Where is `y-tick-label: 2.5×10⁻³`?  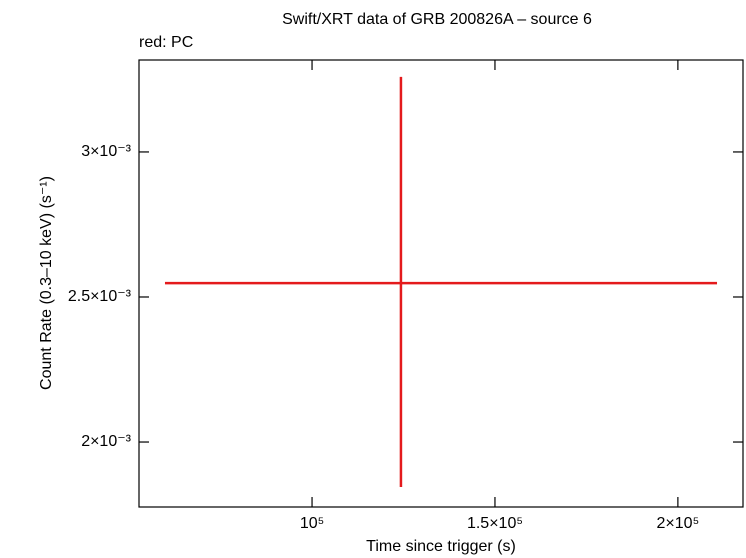 y-tick-label: 2.5×10⁻³ is located at coordinates (100, 296).